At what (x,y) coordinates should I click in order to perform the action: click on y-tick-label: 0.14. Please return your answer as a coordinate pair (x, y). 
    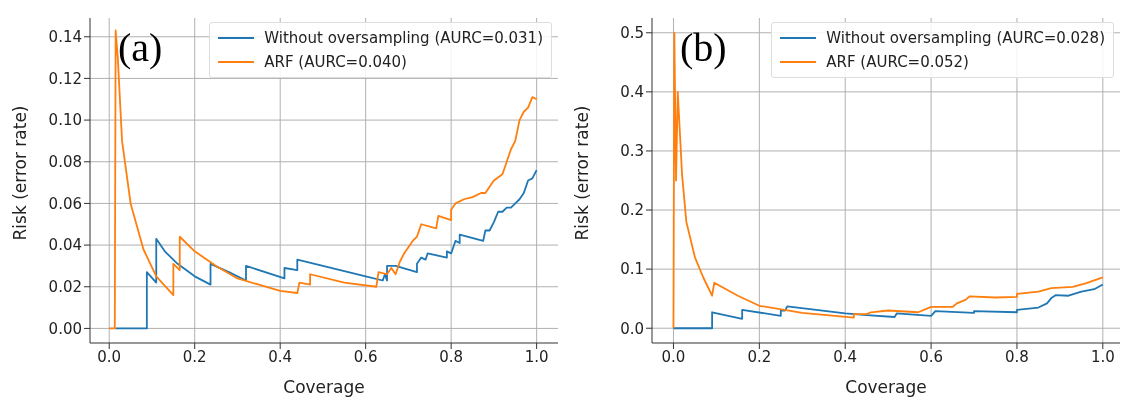
    Looking at the image, I should click on (65, 37).